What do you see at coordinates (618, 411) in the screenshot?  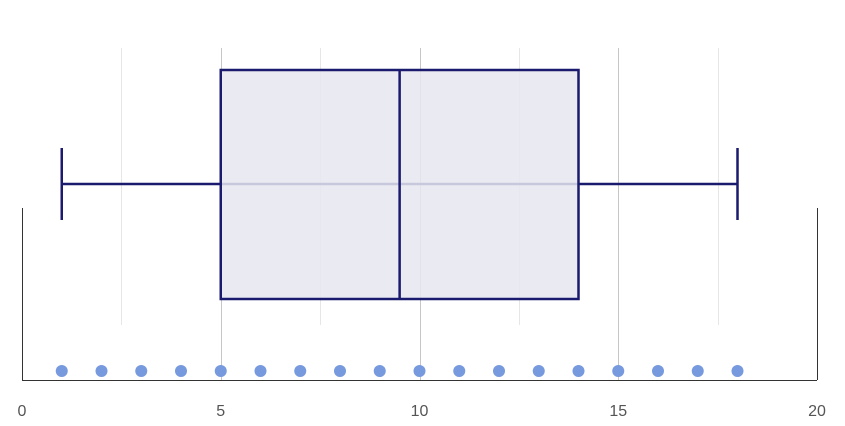 I see `x-tick-label: 15` at bounding box center [618, 411].